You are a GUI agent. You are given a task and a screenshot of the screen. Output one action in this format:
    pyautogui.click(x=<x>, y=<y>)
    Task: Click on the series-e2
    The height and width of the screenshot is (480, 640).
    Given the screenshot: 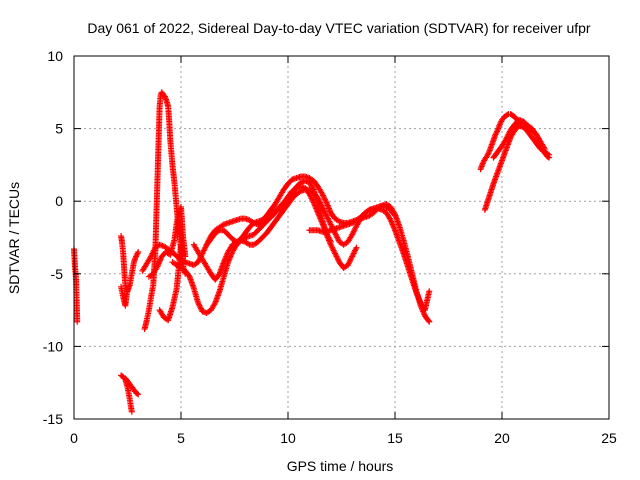 What is the action you would take?
    pyautogui.click(x=517, y=167)
    